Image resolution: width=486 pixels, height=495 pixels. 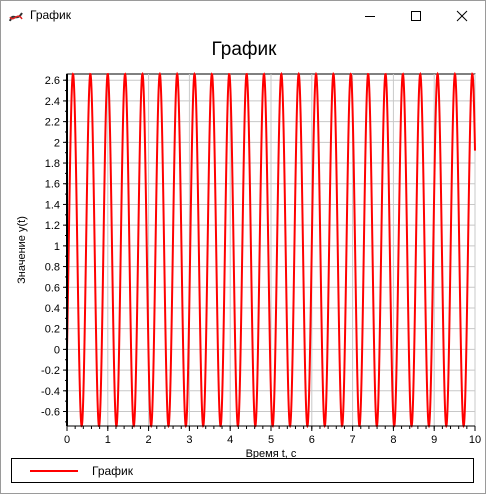 What do you see at coordinates (244, 49) in the screenshot?
I see `chart-title: График` at bounding box center [244, 49].